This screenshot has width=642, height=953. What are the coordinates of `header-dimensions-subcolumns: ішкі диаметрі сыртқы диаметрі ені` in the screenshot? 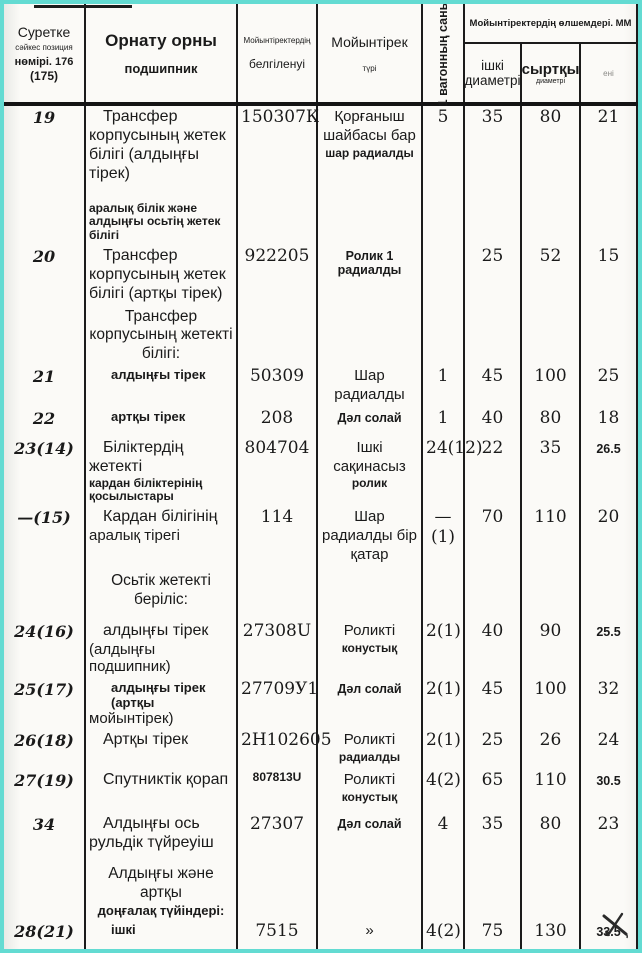 It's located at (550, 72).